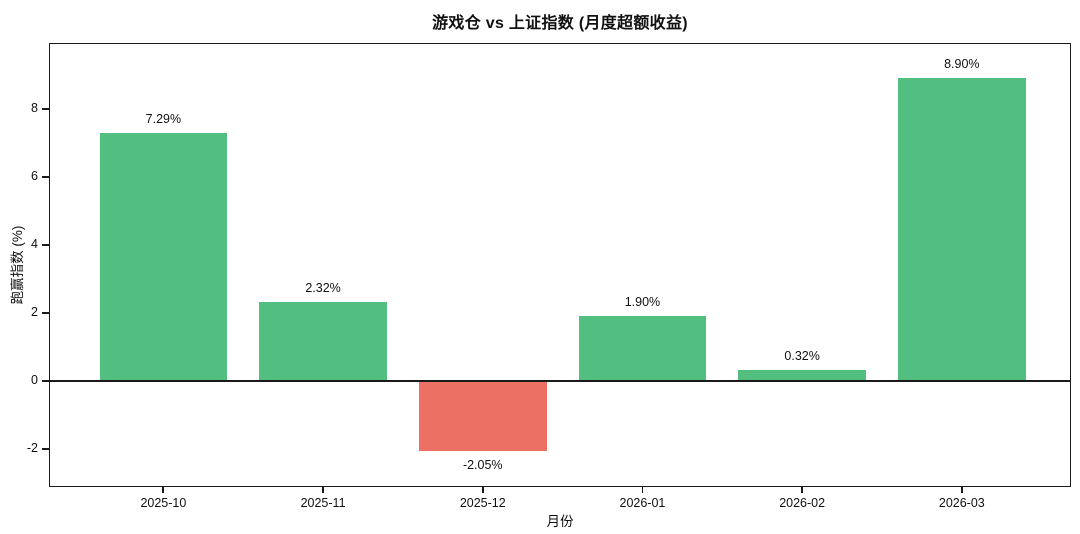 This screenshot has width=1080, height=534. Describe the element at coordinates (482, 464) in the screenshot. I see `bar-value-label: -2.05%` at that location.